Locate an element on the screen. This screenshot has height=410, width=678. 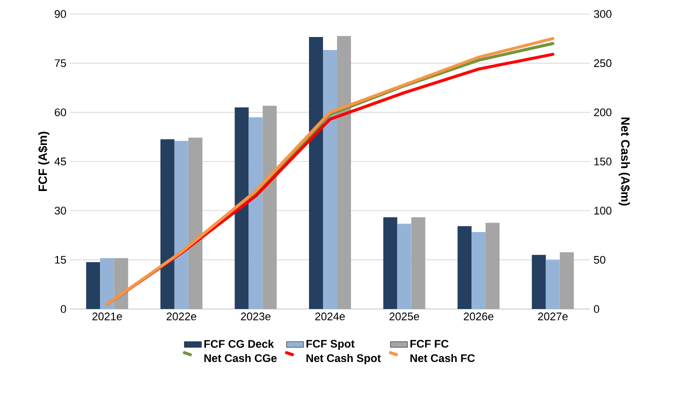
y2-tick-label: 50 is located at coordinates (600, 260).